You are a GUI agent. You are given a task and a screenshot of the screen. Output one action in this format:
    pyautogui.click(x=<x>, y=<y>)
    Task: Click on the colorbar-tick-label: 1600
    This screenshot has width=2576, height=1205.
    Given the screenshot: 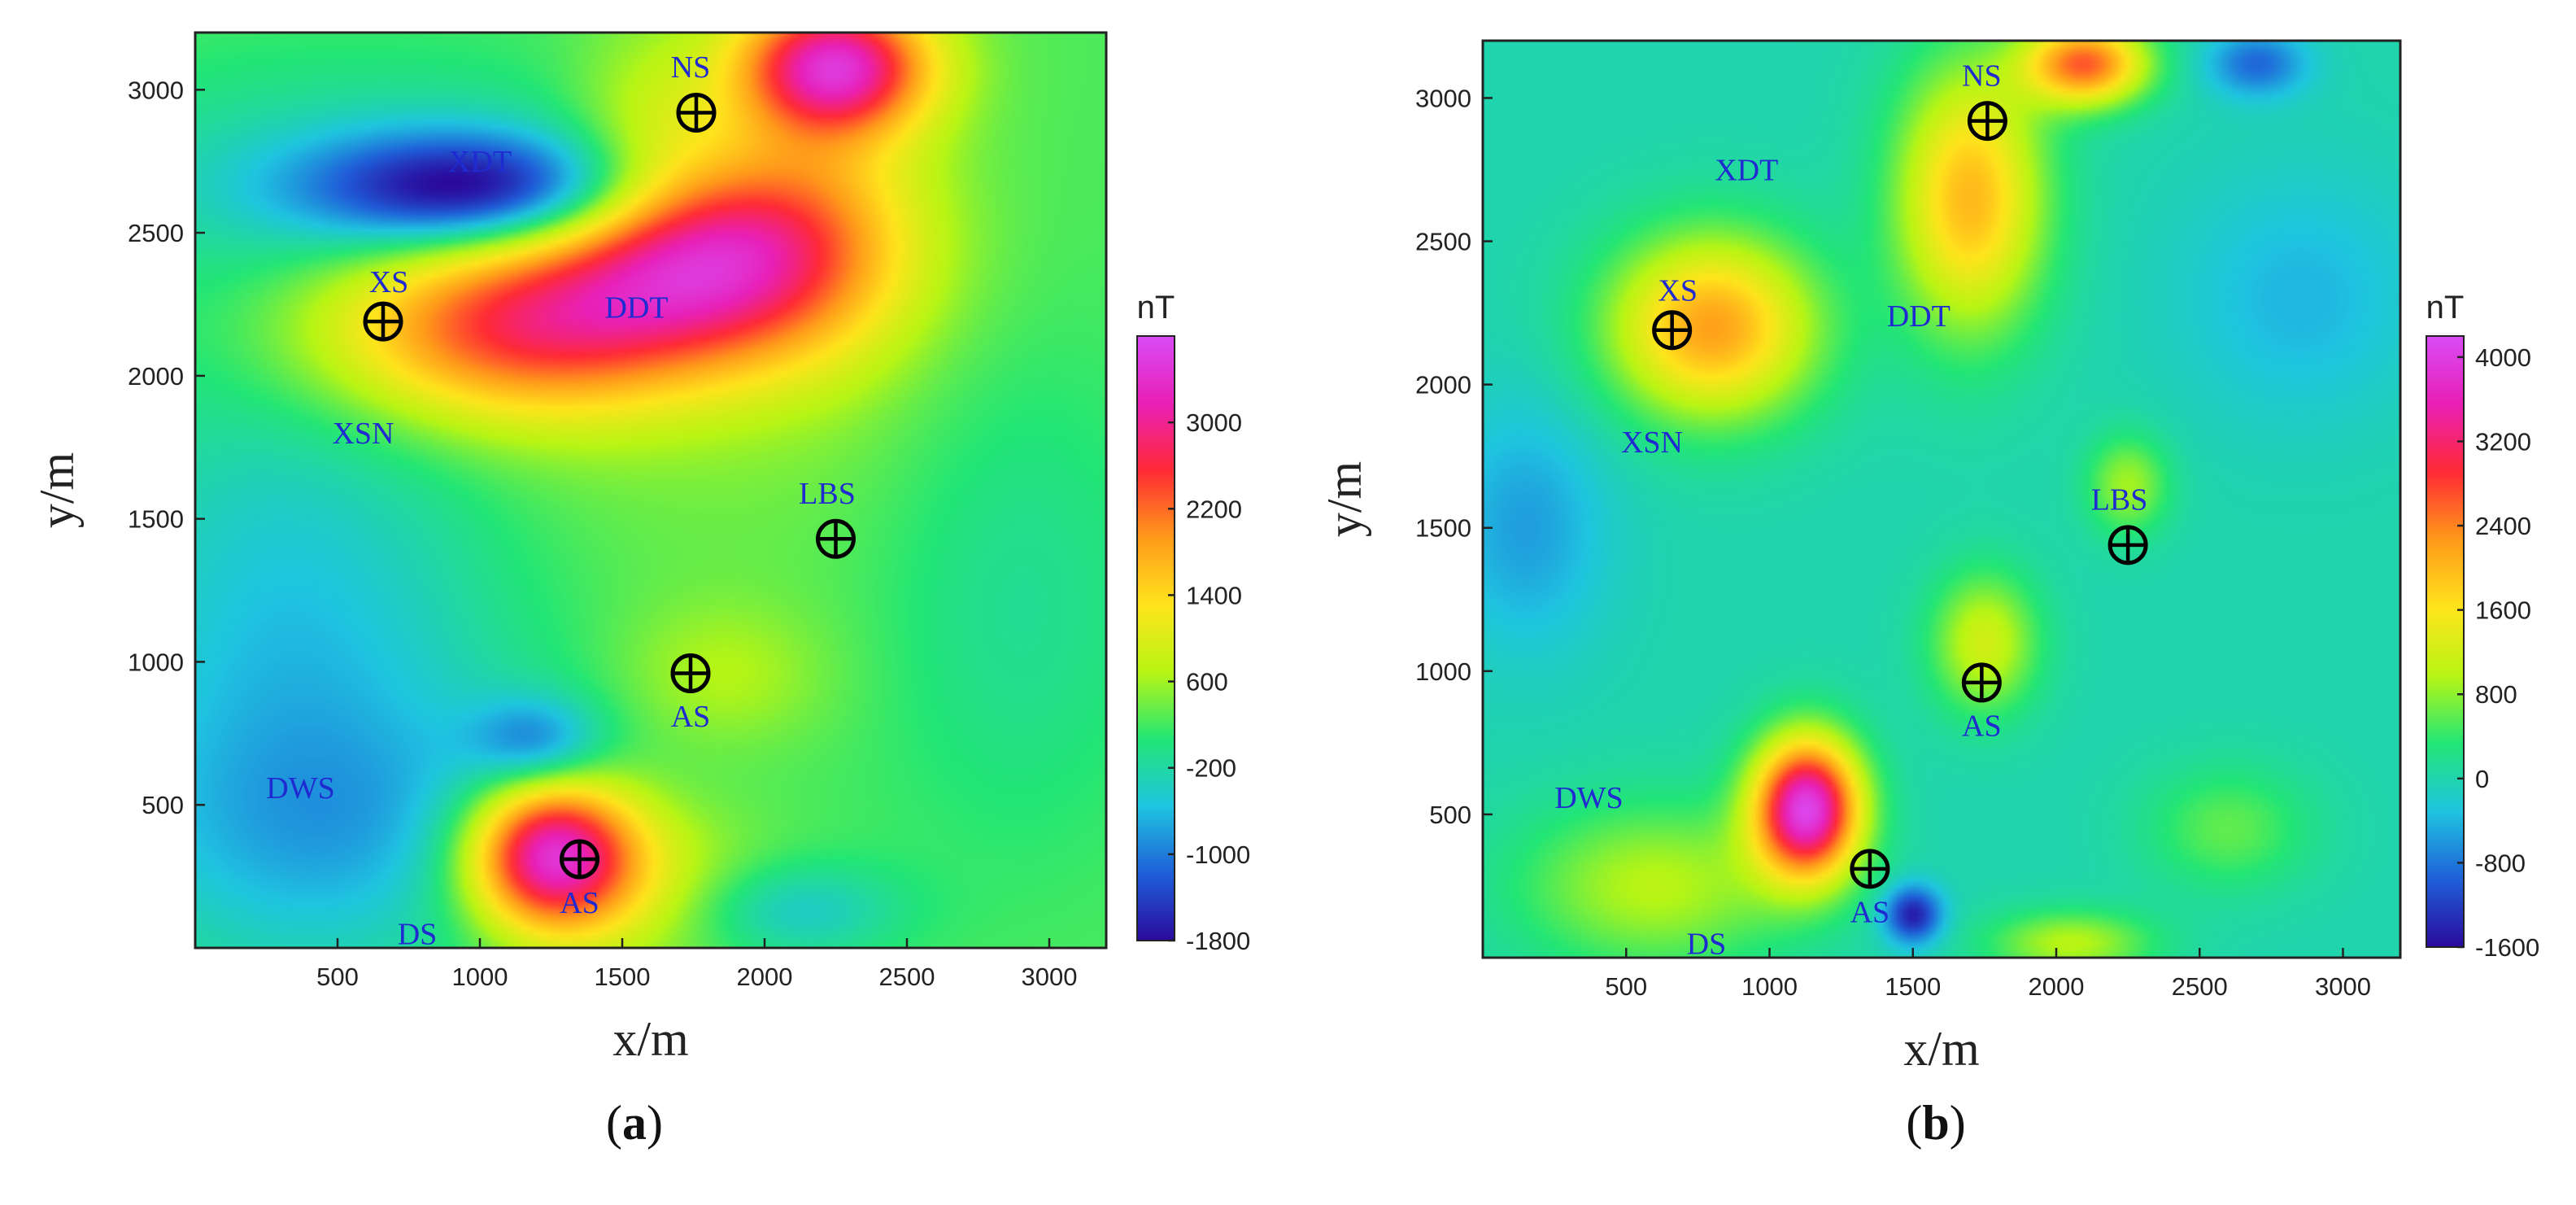 What is the action you would take?
    pyautogui.click(x=2503, y=610)
    